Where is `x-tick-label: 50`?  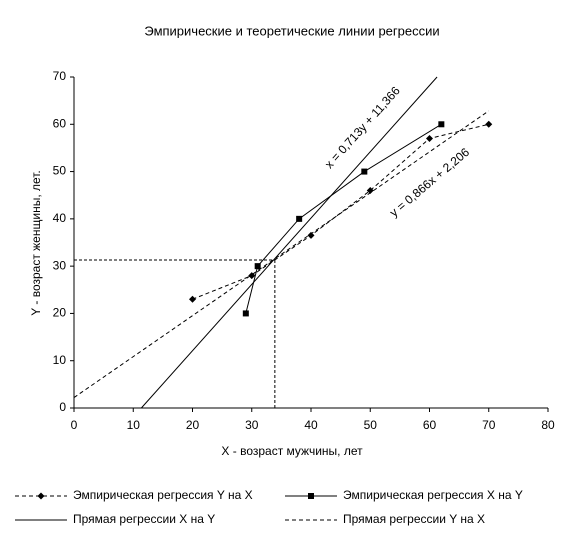
x-tick-label: 50 is located at coordinates (371, 425).